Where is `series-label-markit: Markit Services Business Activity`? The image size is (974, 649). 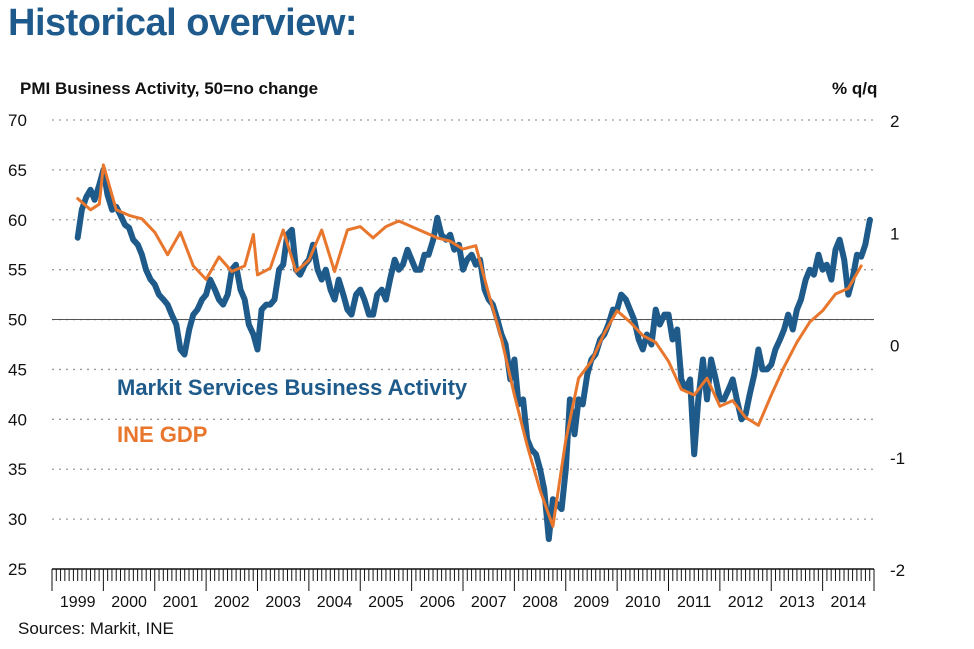
series-label-markit: Markit Services Business Activity is located at coordinates (292, 387).